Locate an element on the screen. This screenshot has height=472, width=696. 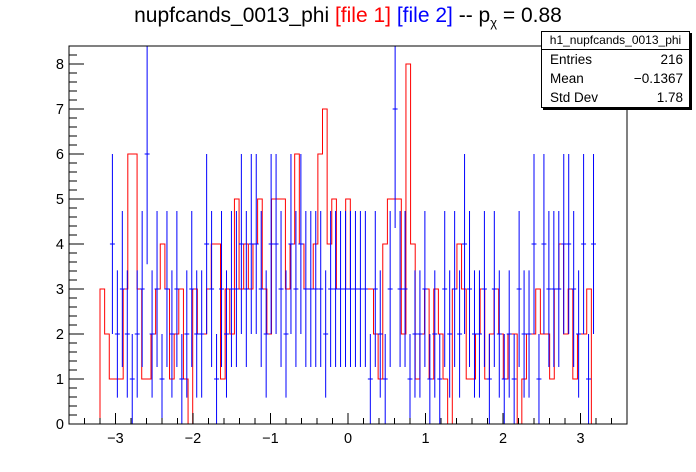
x-tick-label: 3 is located at coordinates (580, 439).